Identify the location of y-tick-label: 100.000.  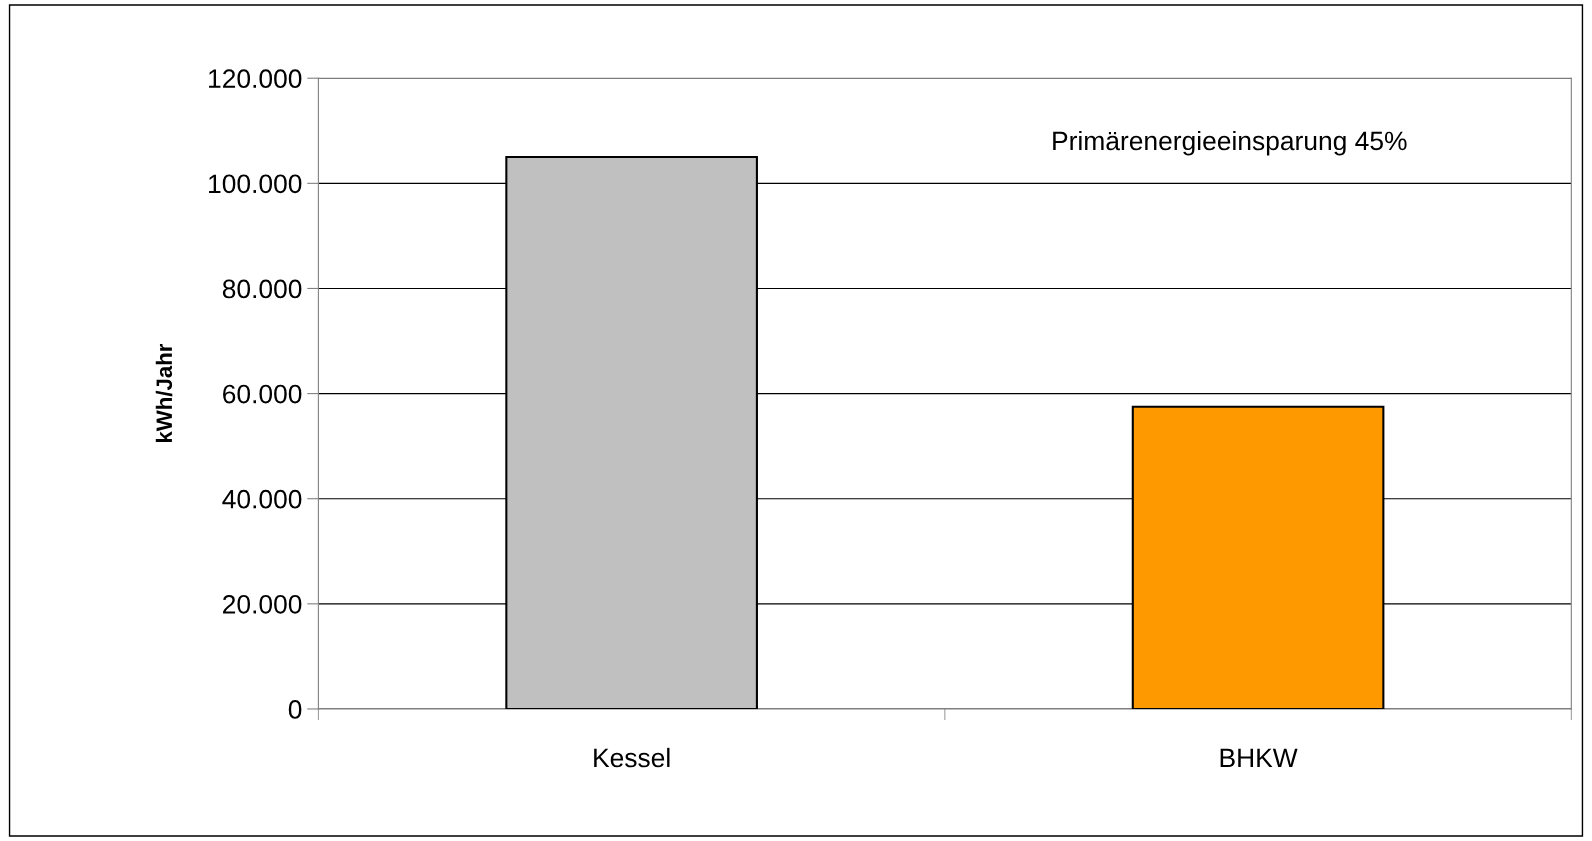
(255, 184).